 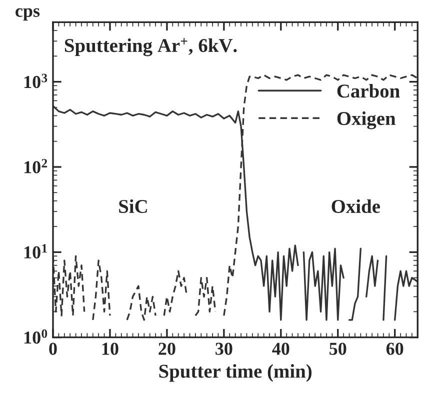 I want to click on x-tick-label: 50, so click(x=338, y=348).